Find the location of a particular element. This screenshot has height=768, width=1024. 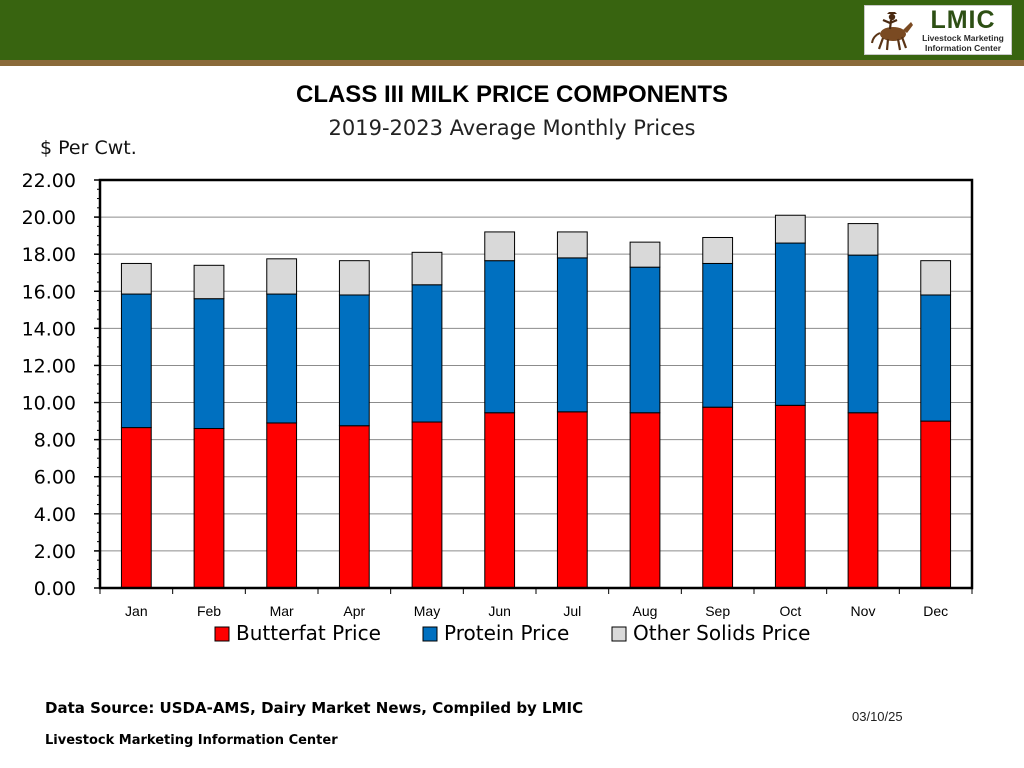

x-tick-label: Feb is located at coordinates (209, 611).